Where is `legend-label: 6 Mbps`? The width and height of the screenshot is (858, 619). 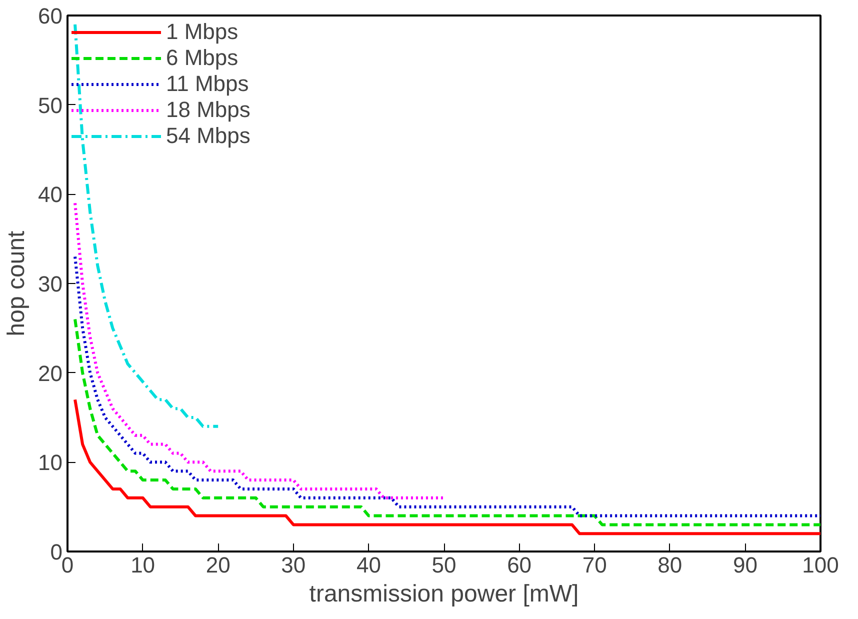
legend-label: 6 Mbps is located at coordinates (202, 58).